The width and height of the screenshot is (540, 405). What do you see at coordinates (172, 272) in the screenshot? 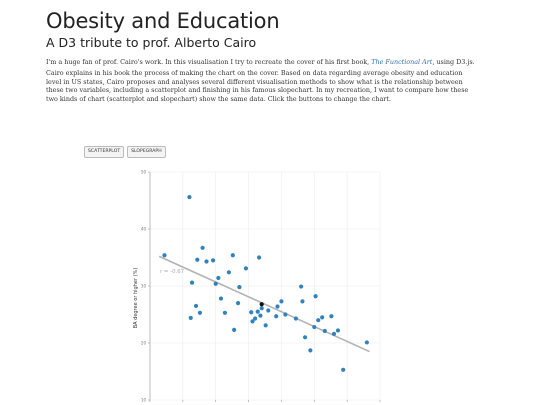
I see `correlation-annotation: r = -0.67` at bounding box center [172, 272].